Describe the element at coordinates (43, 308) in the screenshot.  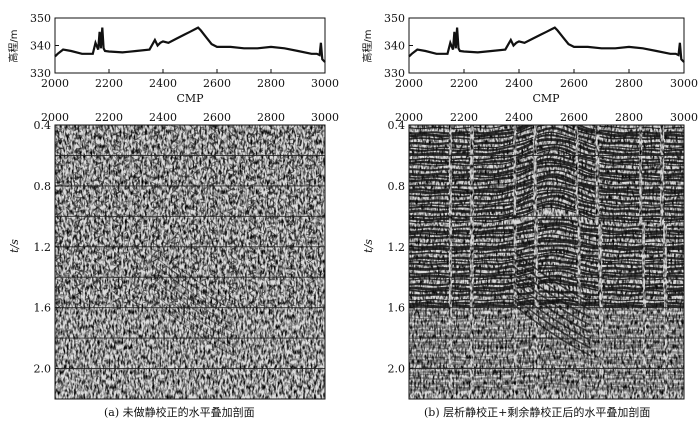
I see `y-tick-label: 1.6` at that location.